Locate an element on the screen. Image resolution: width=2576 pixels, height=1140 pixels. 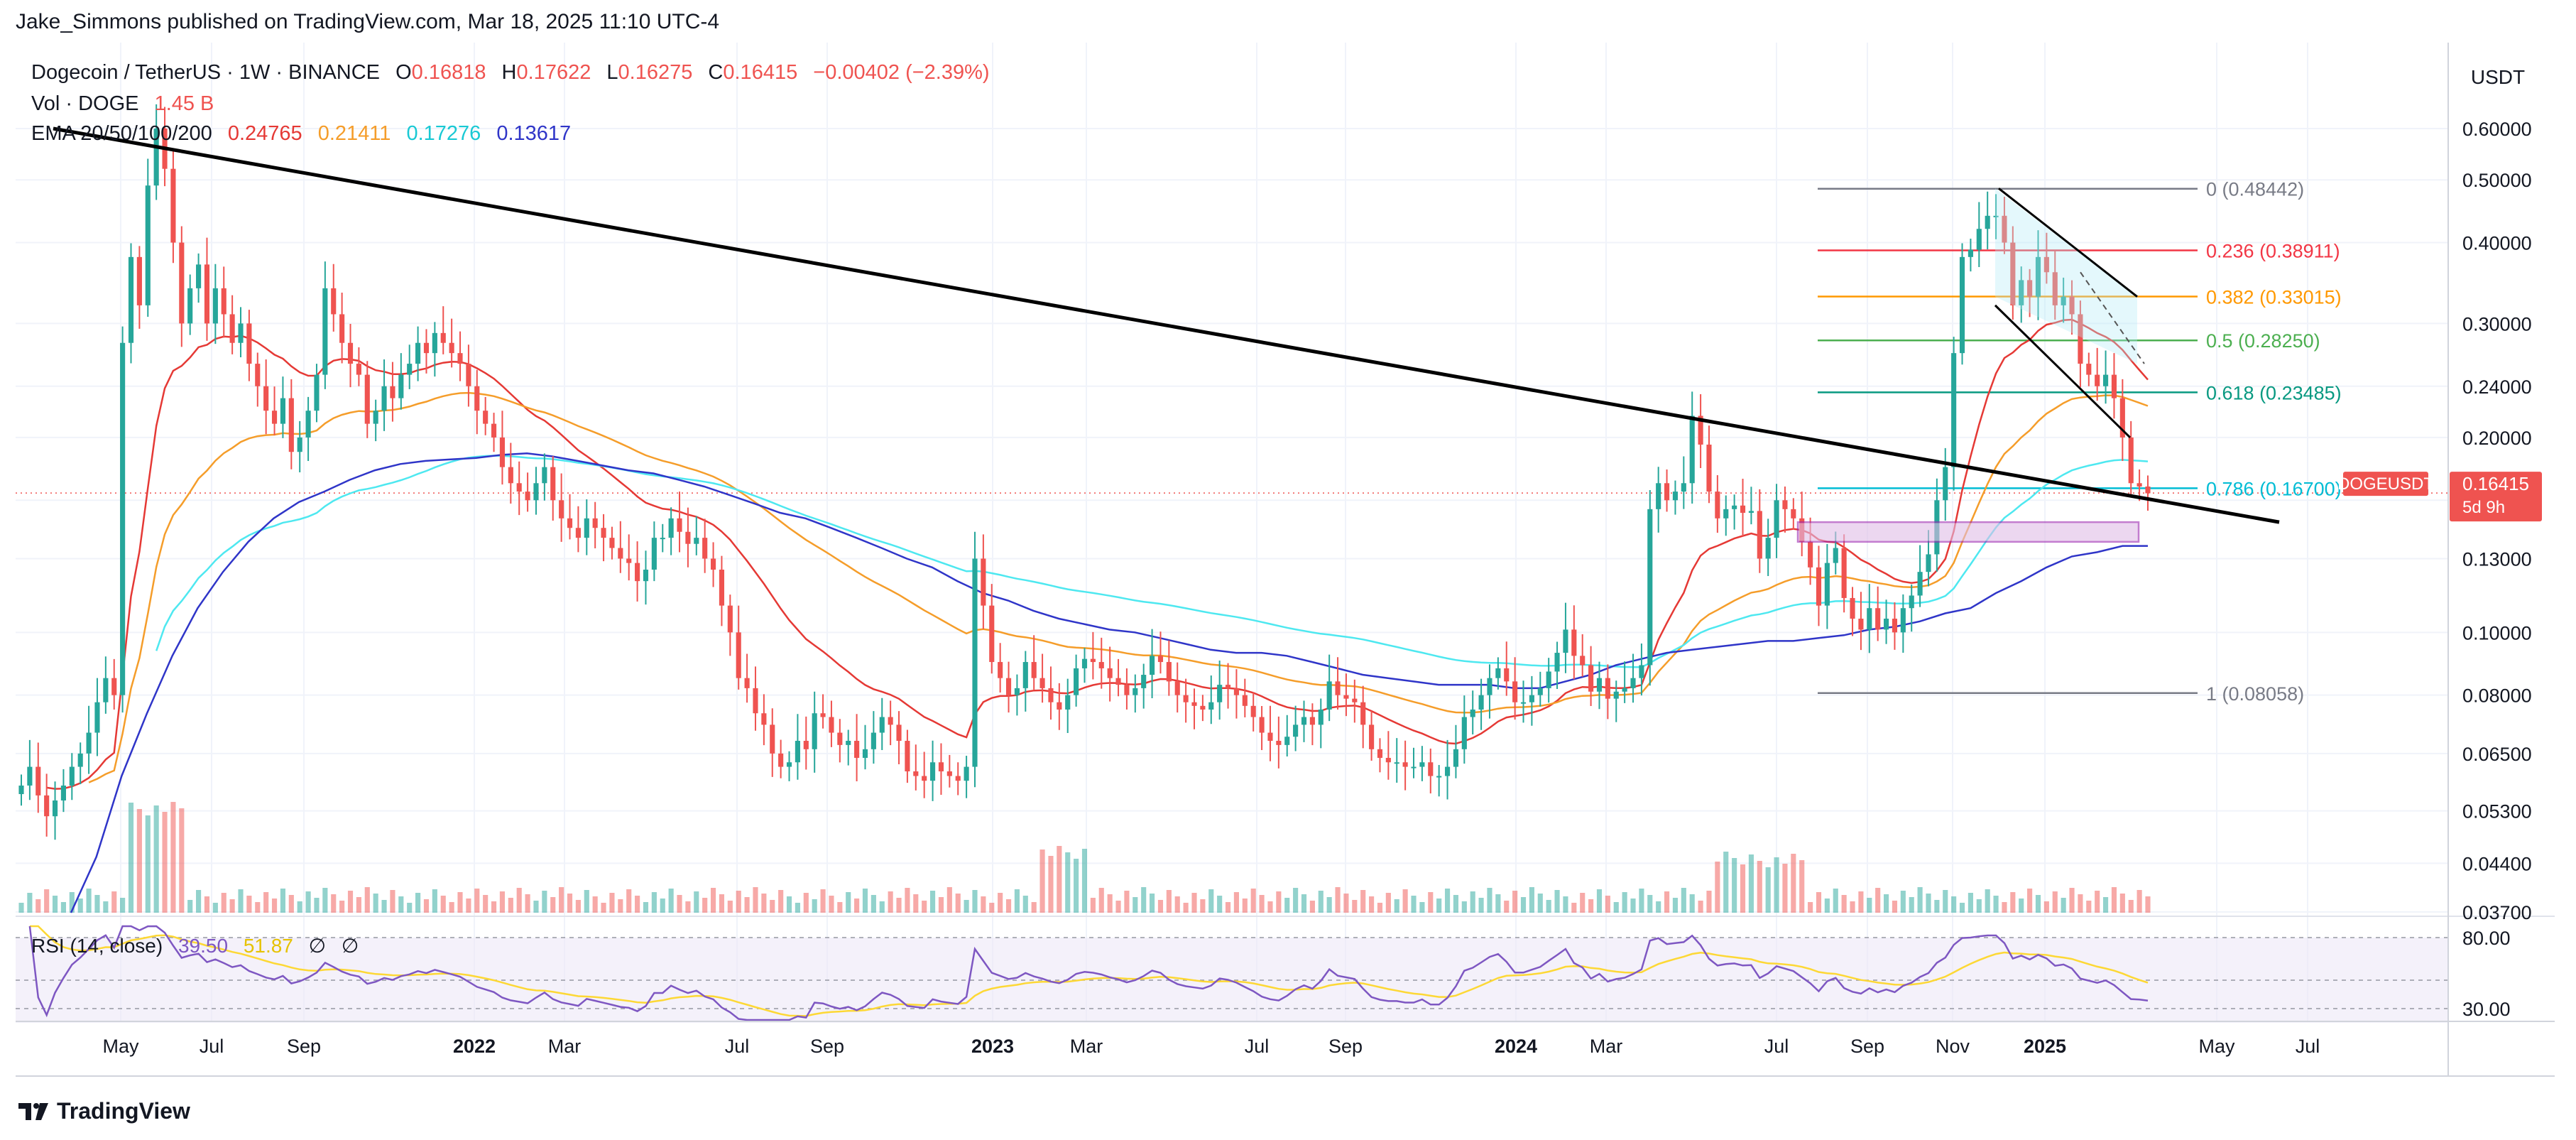
channel-mid-line is located at coordinates (2112, 317).